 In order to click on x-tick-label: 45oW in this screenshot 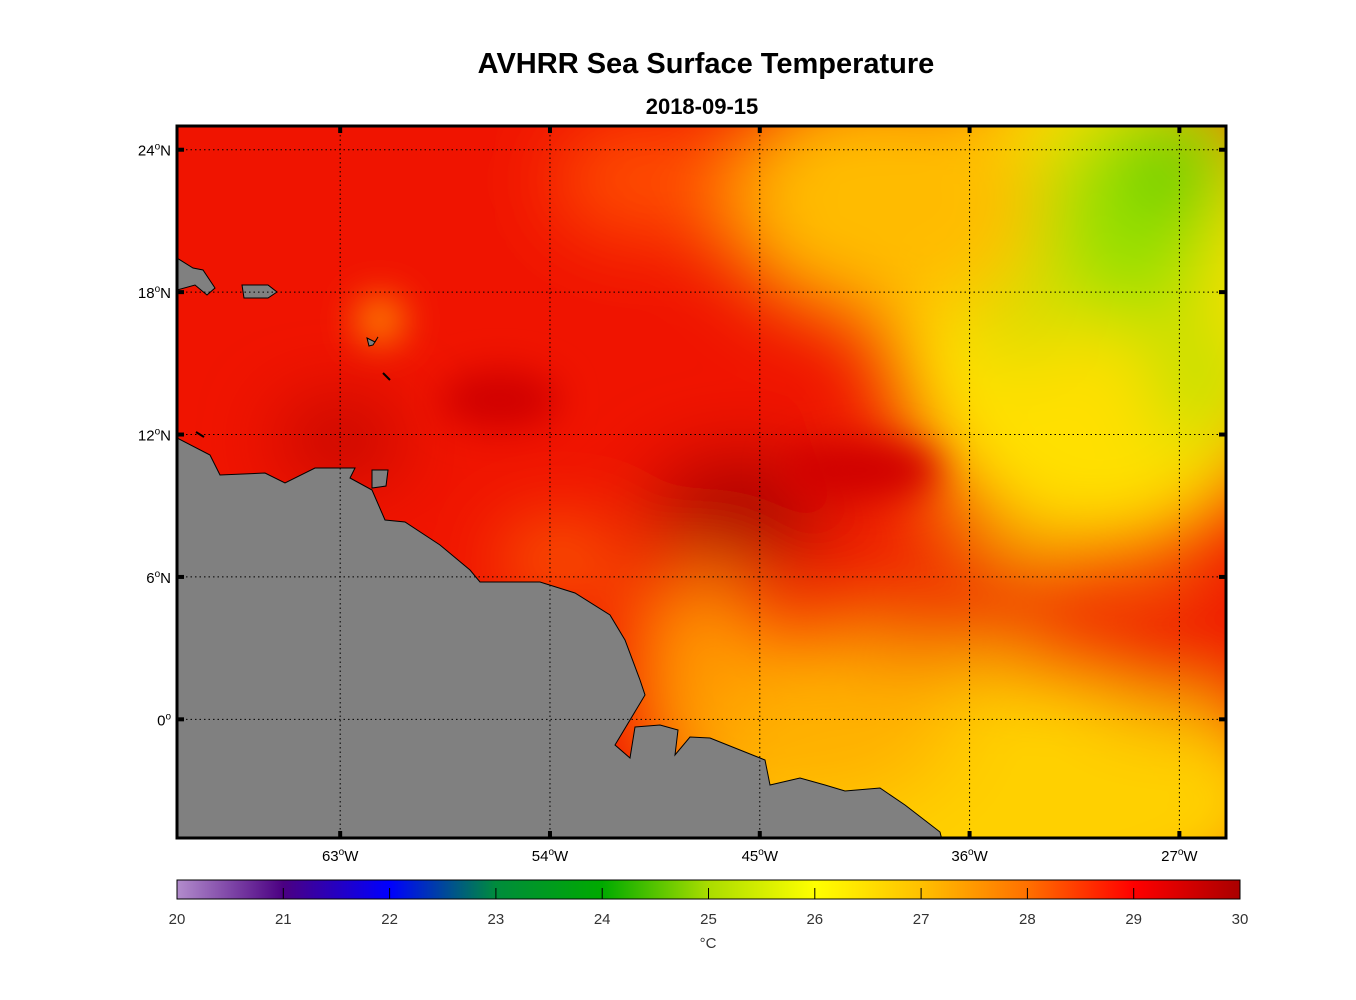, I will do `click(760, 856)`.